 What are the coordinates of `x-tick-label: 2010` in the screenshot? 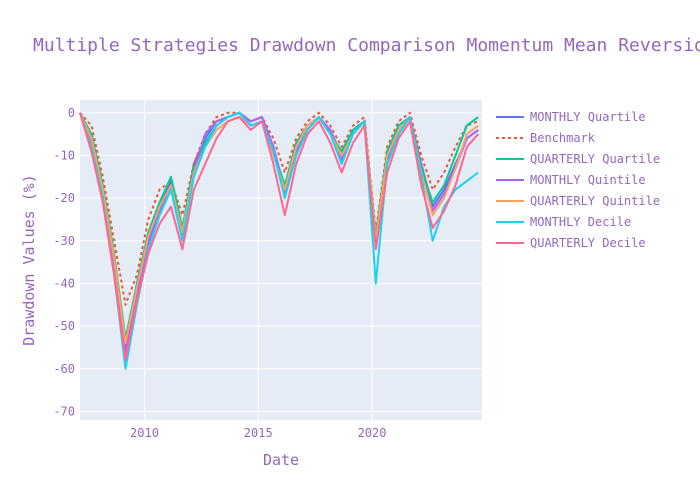 It's located at (144, 433).